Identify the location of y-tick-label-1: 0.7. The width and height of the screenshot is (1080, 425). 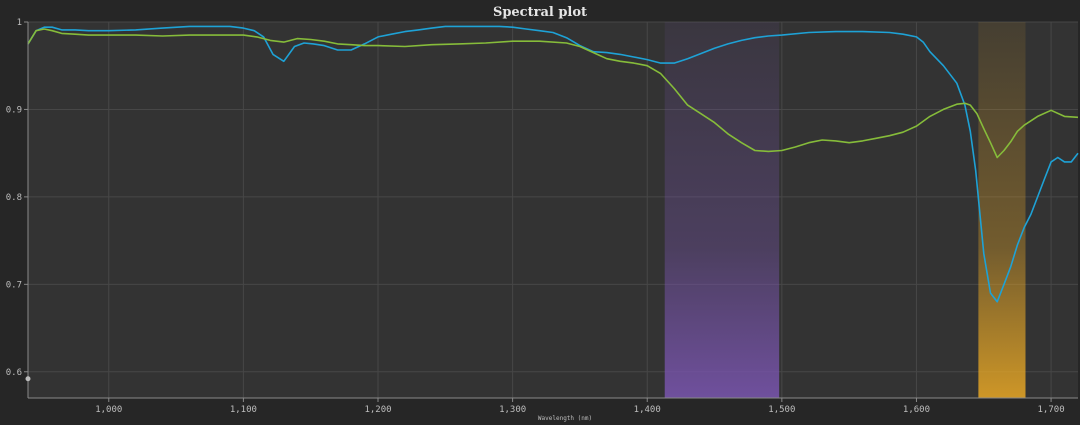
(14, 285).